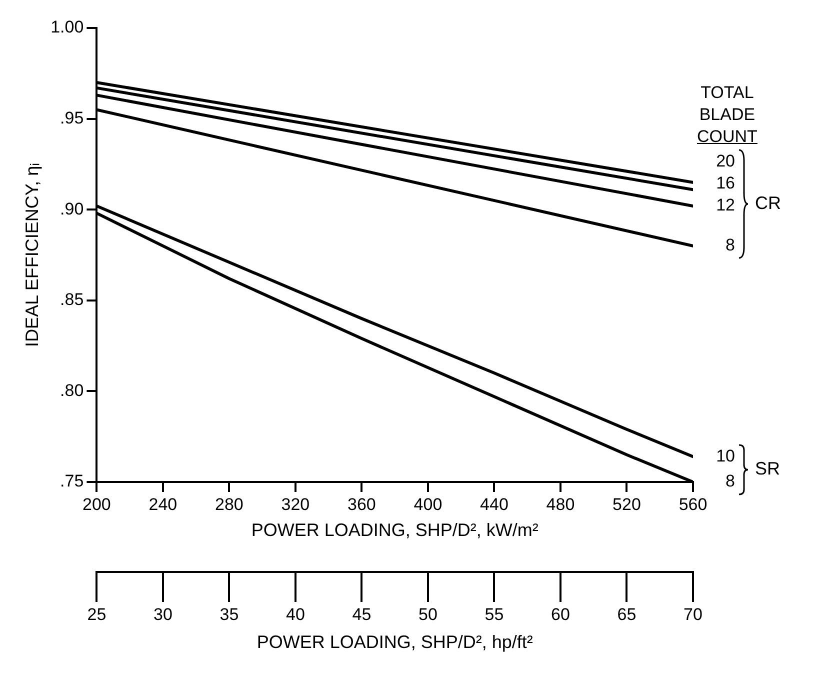  What do you see at coordinates (162, 614) in the screenshot?
I see `x2-tick-label: 30` at bounding box center [162, 614].